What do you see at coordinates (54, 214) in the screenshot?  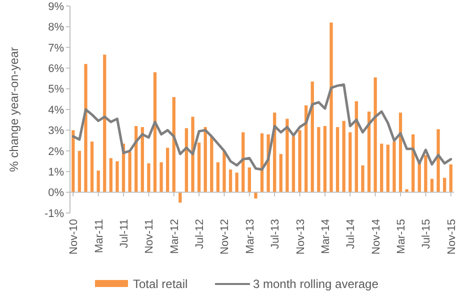 I see `y-tick-label: -1%` at bounding box center [54, 214].